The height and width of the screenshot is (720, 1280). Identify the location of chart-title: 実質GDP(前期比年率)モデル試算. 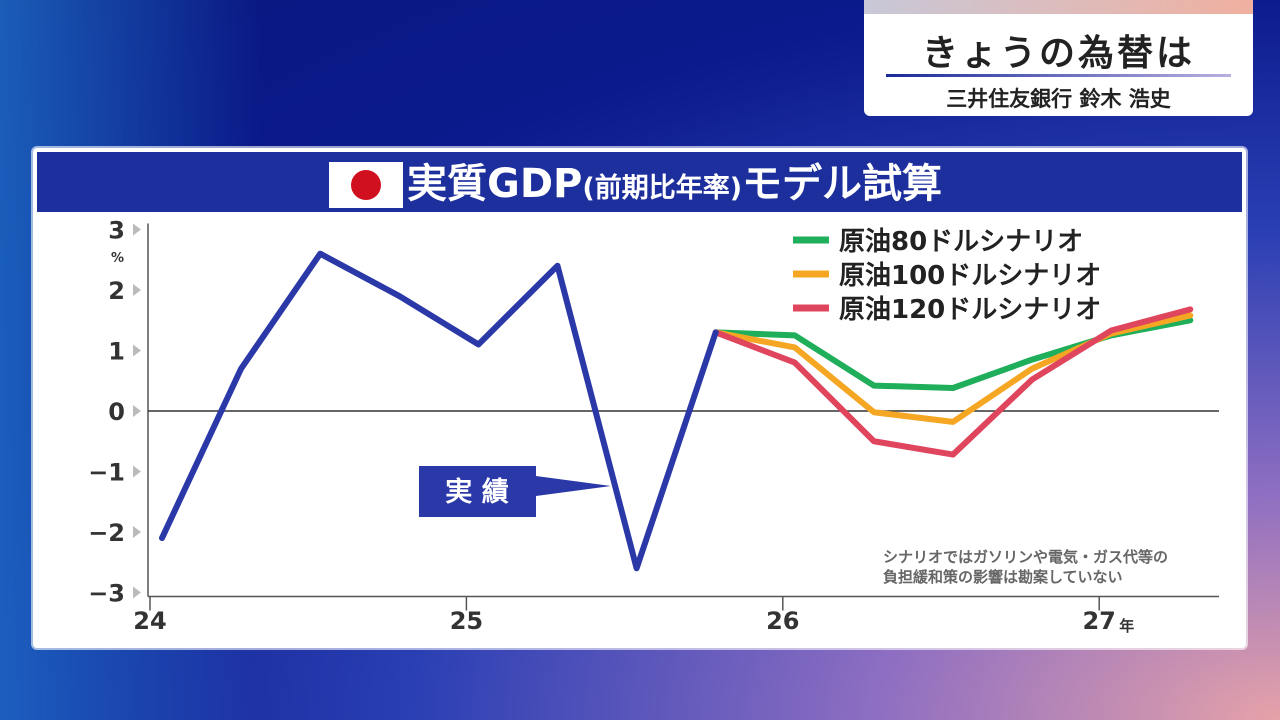
(674, 184).